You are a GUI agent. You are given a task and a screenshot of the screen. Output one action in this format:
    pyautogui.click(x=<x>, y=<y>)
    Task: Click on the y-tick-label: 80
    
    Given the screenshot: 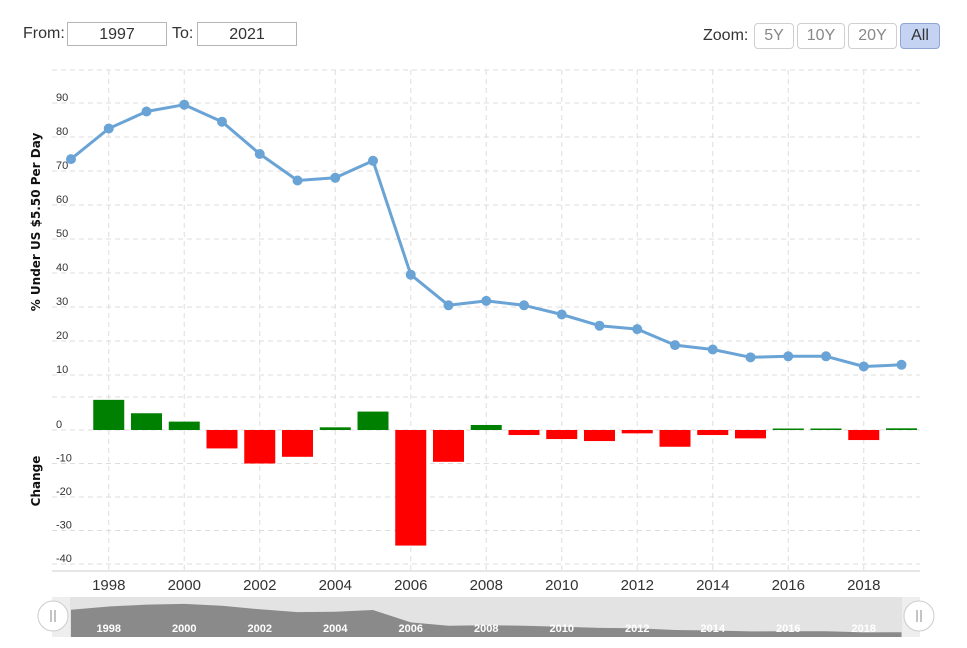 What is the action you would take?
    pyautogui.click(x=62, y=132)
    